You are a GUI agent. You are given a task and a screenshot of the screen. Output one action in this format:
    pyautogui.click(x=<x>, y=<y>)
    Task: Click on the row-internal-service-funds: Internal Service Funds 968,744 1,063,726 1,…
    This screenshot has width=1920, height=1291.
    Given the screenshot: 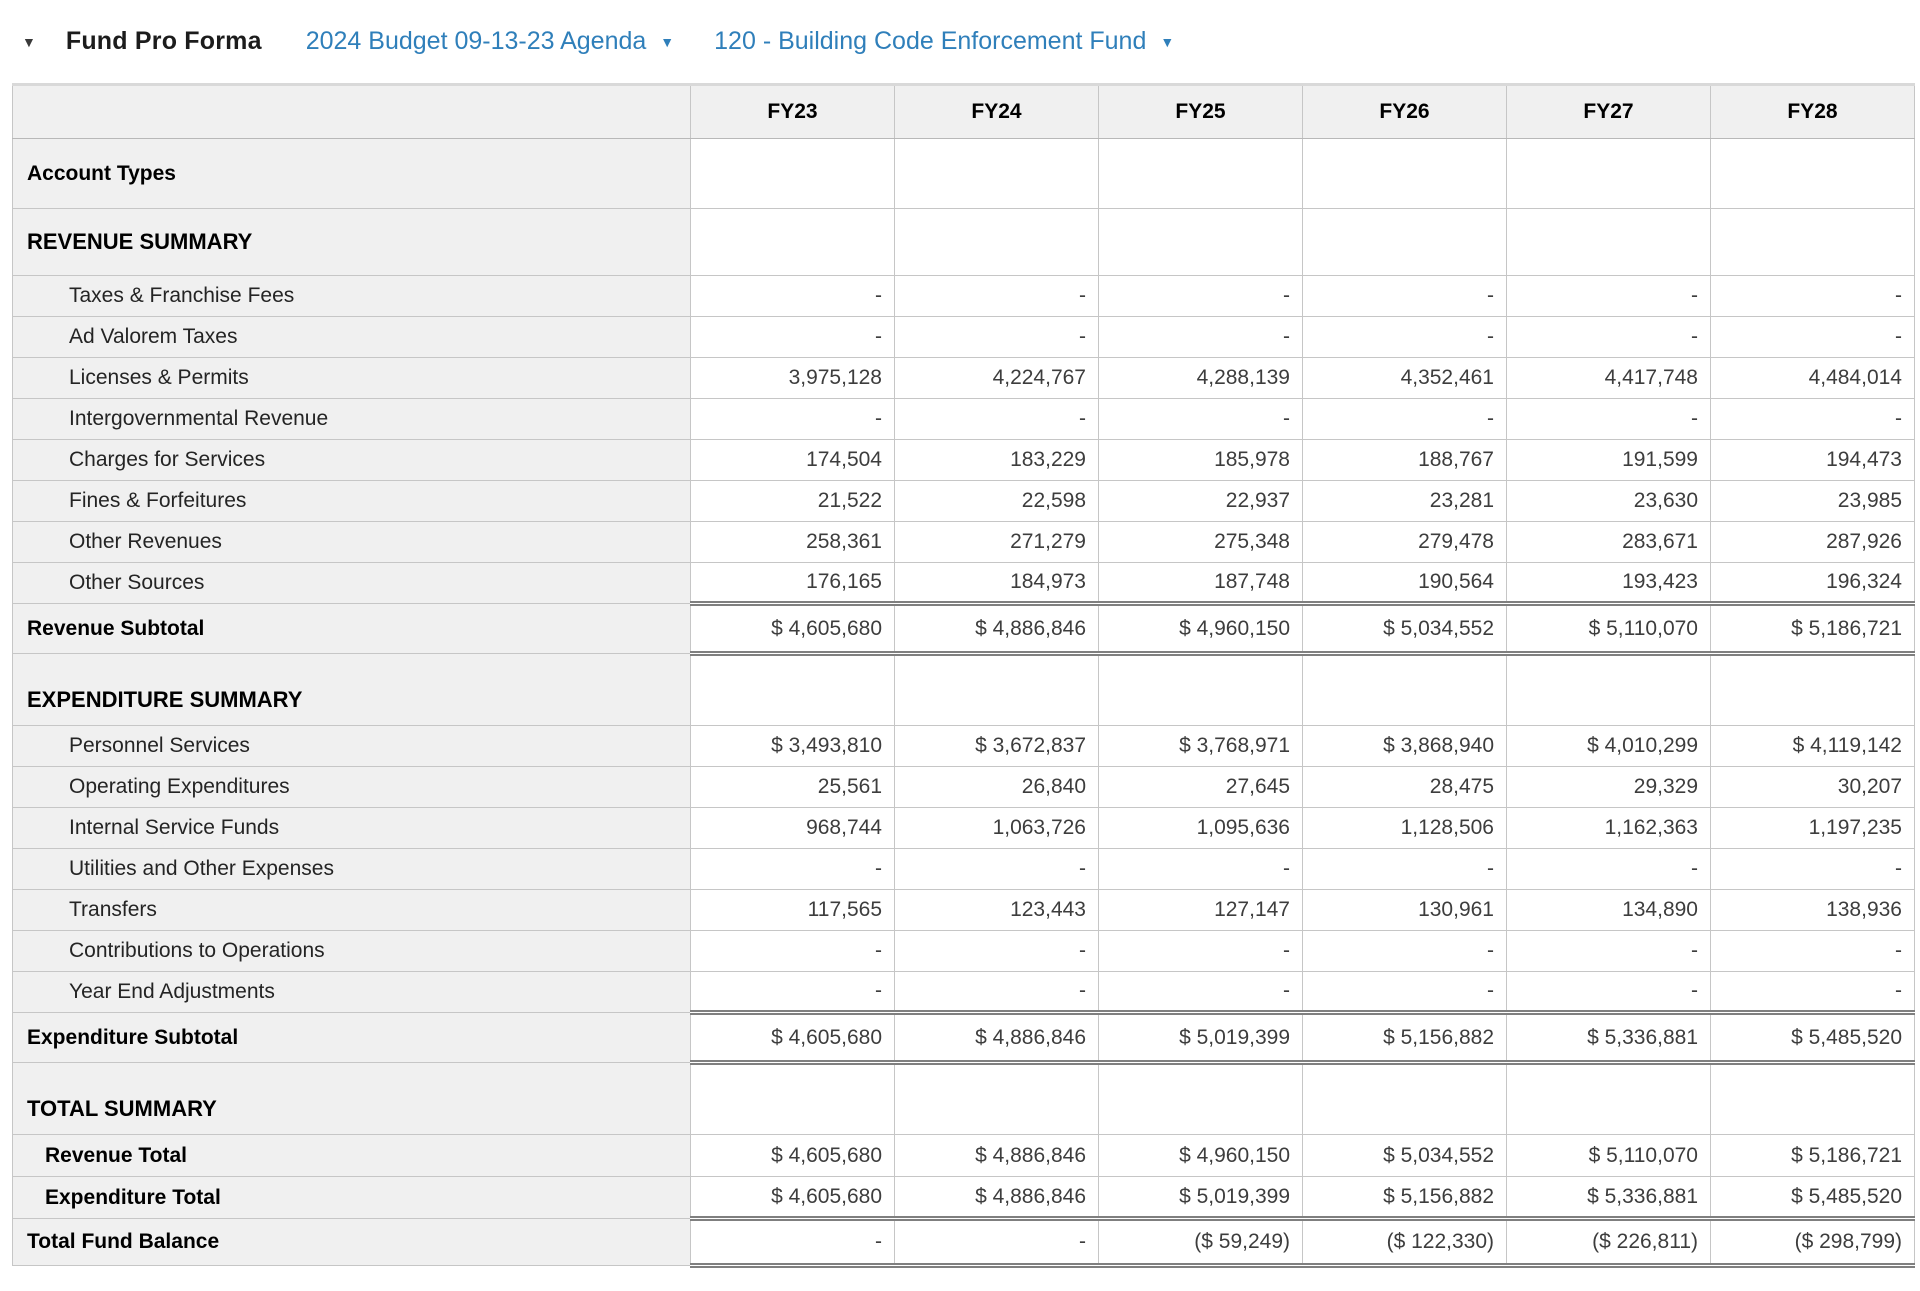 What is the action you would take?
    pyautogui.click(x=963, y=828)
    